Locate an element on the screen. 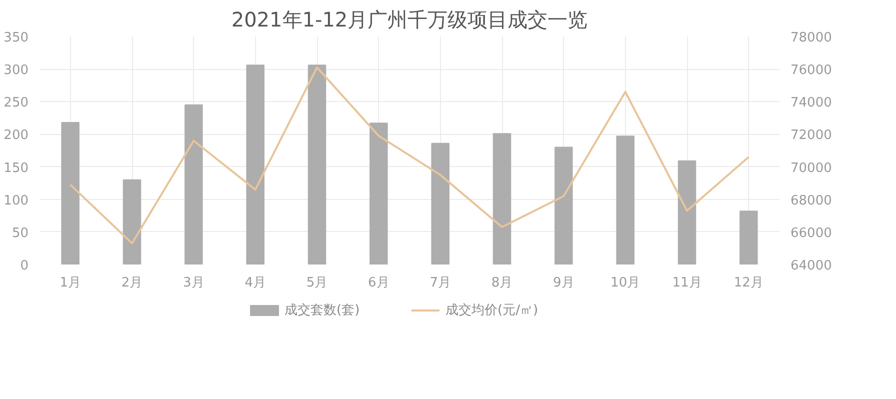 This screenshot has width=896, height=399. legend-label: 成交均价(元/㎡) is located at coordinates (492, 310).